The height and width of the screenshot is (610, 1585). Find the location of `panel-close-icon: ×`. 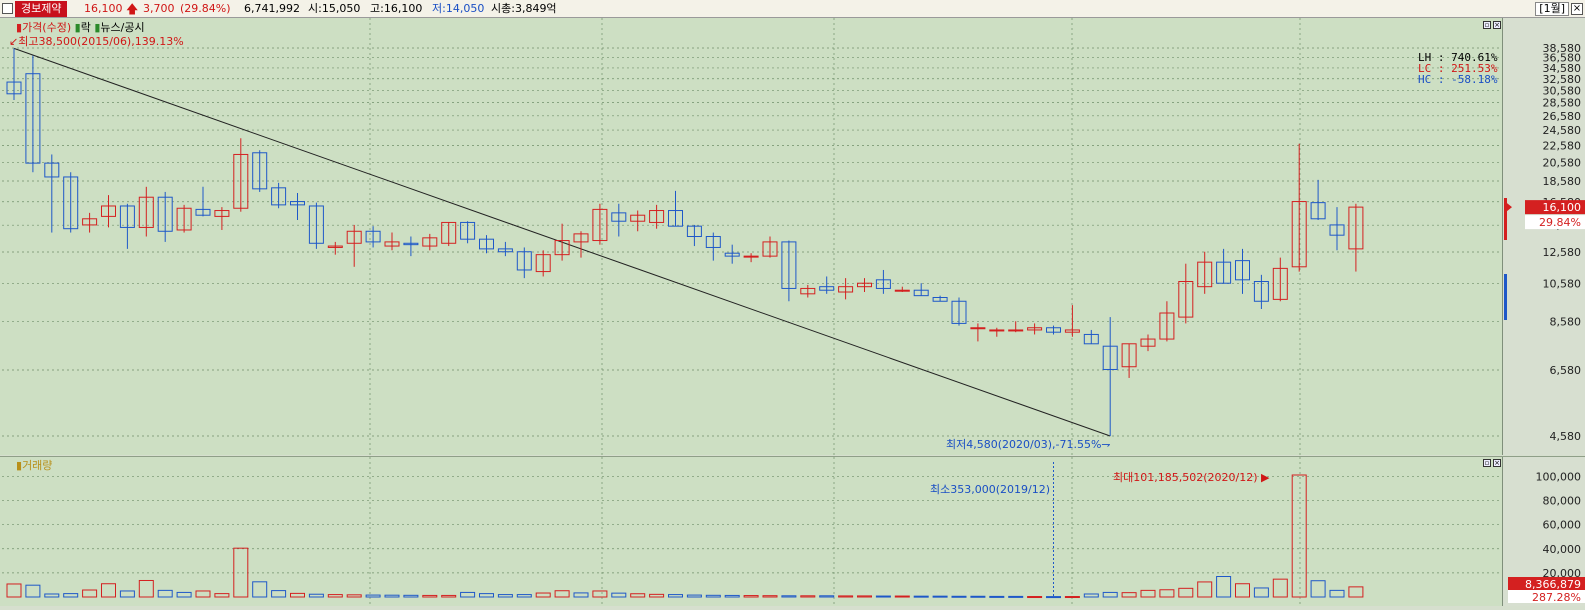

panel-close-icon: × is located at coordinates (1497, 25).